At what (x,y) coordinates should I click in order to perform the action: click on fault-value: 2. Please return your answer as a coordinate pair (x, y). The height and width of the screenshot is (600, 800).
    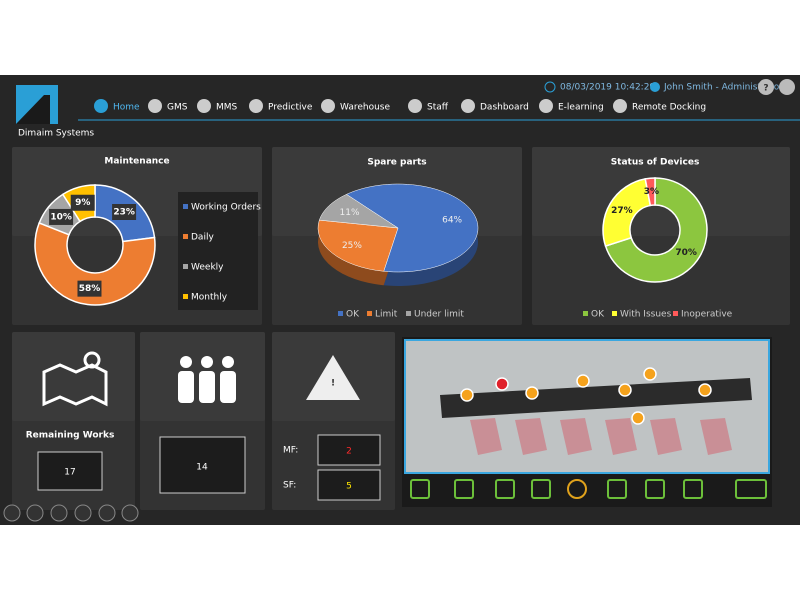
    Looking at the image, I should click on (349, 452).